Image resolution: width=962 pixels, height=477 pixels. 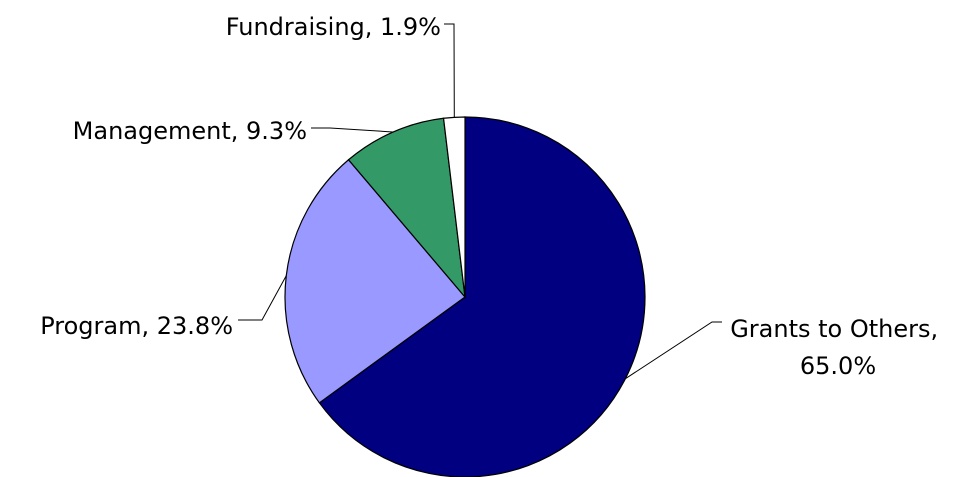 What do you see at coordinates (190, 131) in the screenshot?
I see `label-management: Management, 9.3%` at bounding box center [190, 131].